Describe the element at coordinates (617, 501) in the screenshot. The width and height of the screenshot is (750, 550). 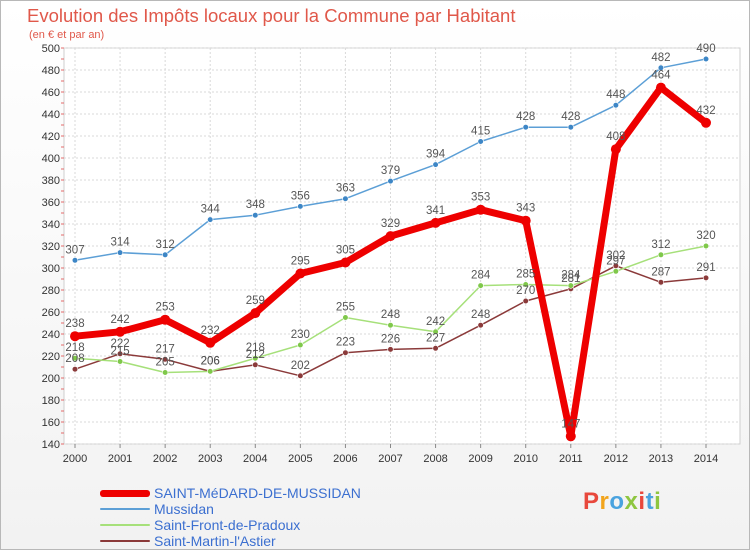
I see `logo-letter: o` at that location.